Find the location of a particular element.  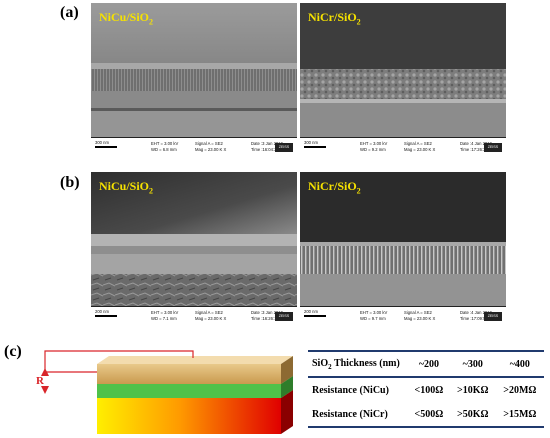

wd-text: WD = 7.1 mm is located at coordinates (164, 318).